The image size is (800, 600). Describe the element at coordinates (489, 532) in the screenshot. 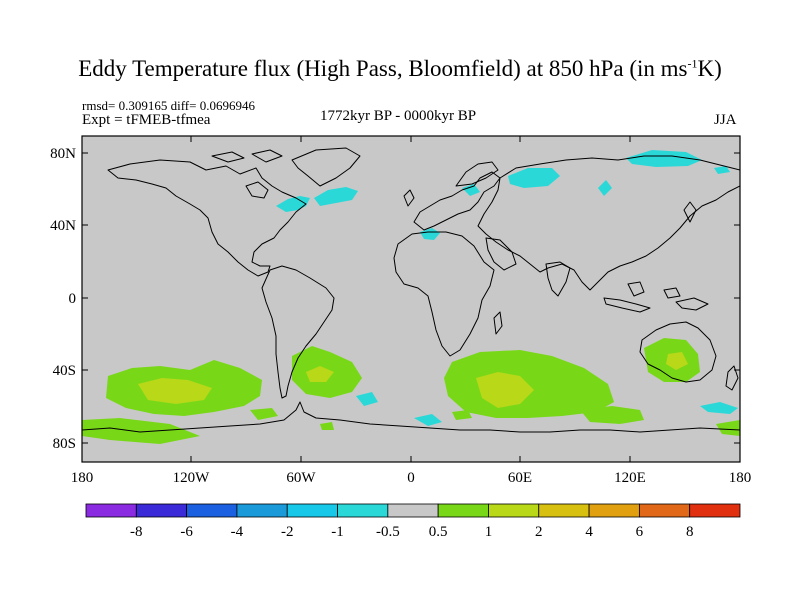

I see `colorbar-label: 1` at that location.